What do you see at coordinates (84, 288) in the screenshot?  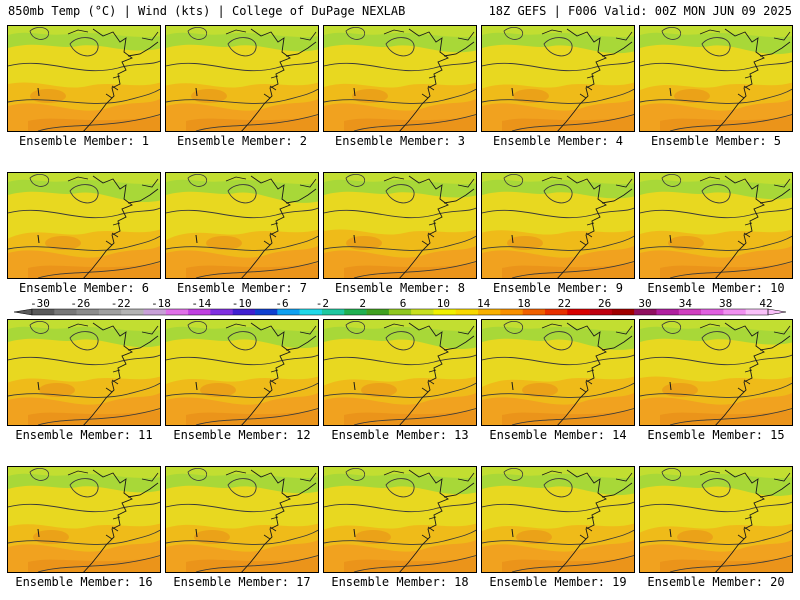 I see `ensemble-member-caption: Ensemble Member: 6` at bounding box center [84, 288].